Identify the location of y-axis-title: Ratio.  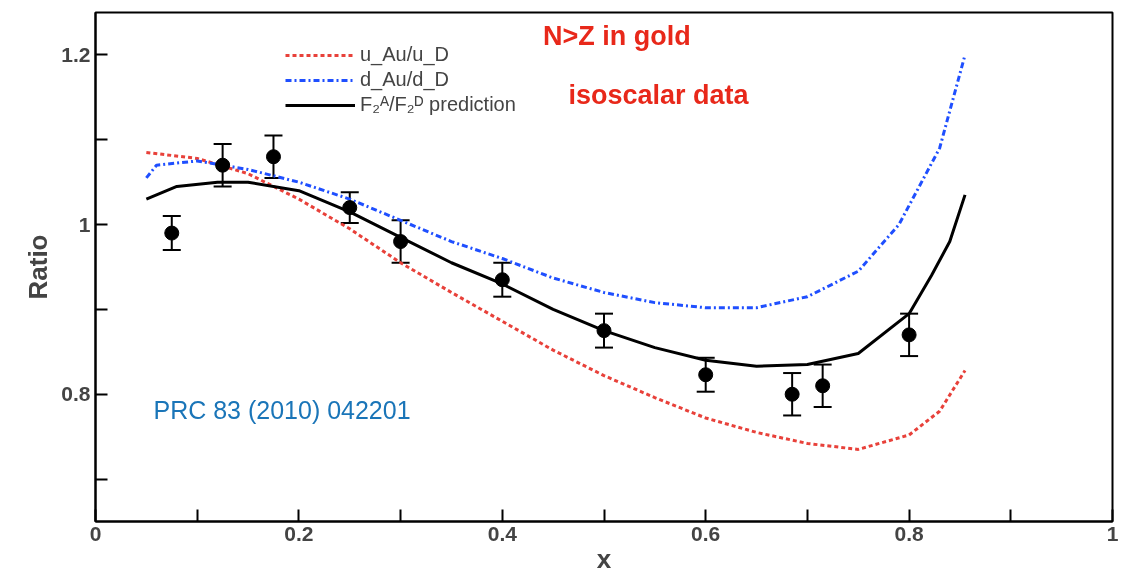
(38, 267).